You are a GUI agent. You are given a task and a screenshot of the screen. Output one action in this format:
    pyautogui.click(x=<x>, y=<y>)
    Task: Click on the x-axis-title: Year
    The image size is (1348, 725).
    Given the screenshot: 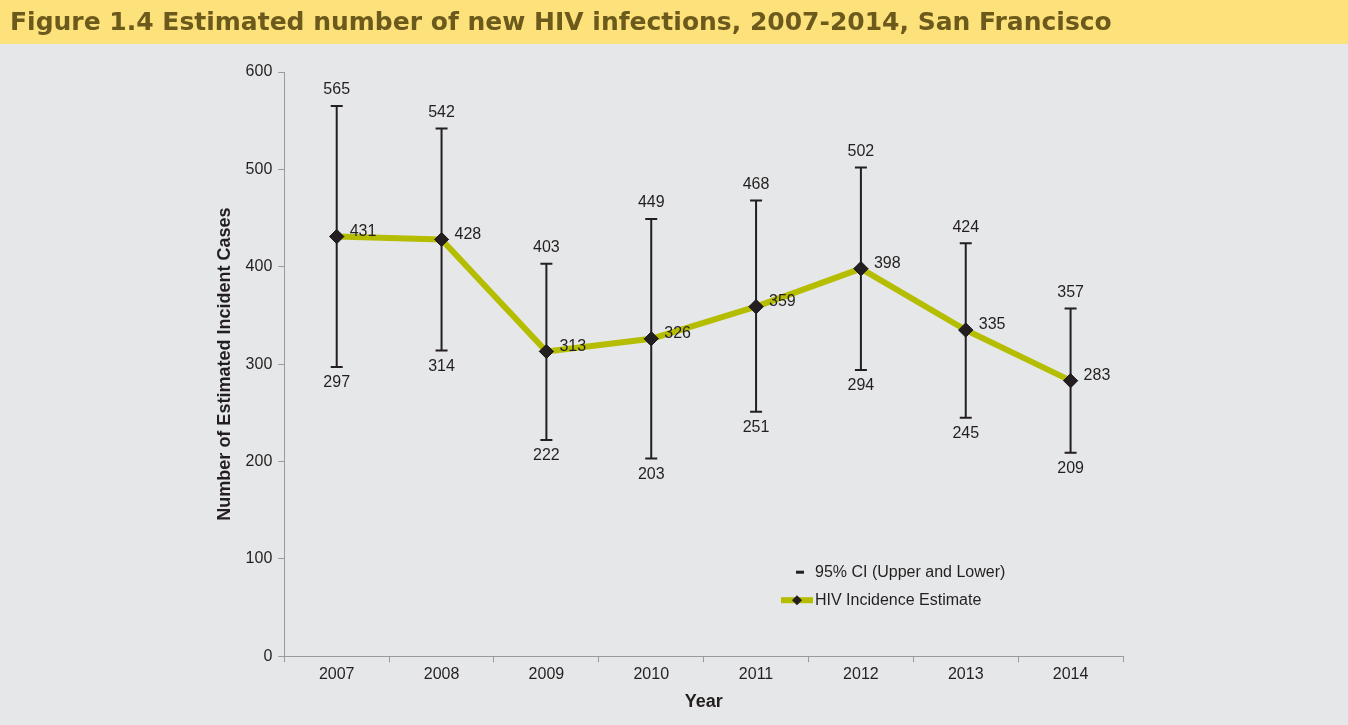 What is the action you would take?
    pyautogui.click(x=703, y=701)
    